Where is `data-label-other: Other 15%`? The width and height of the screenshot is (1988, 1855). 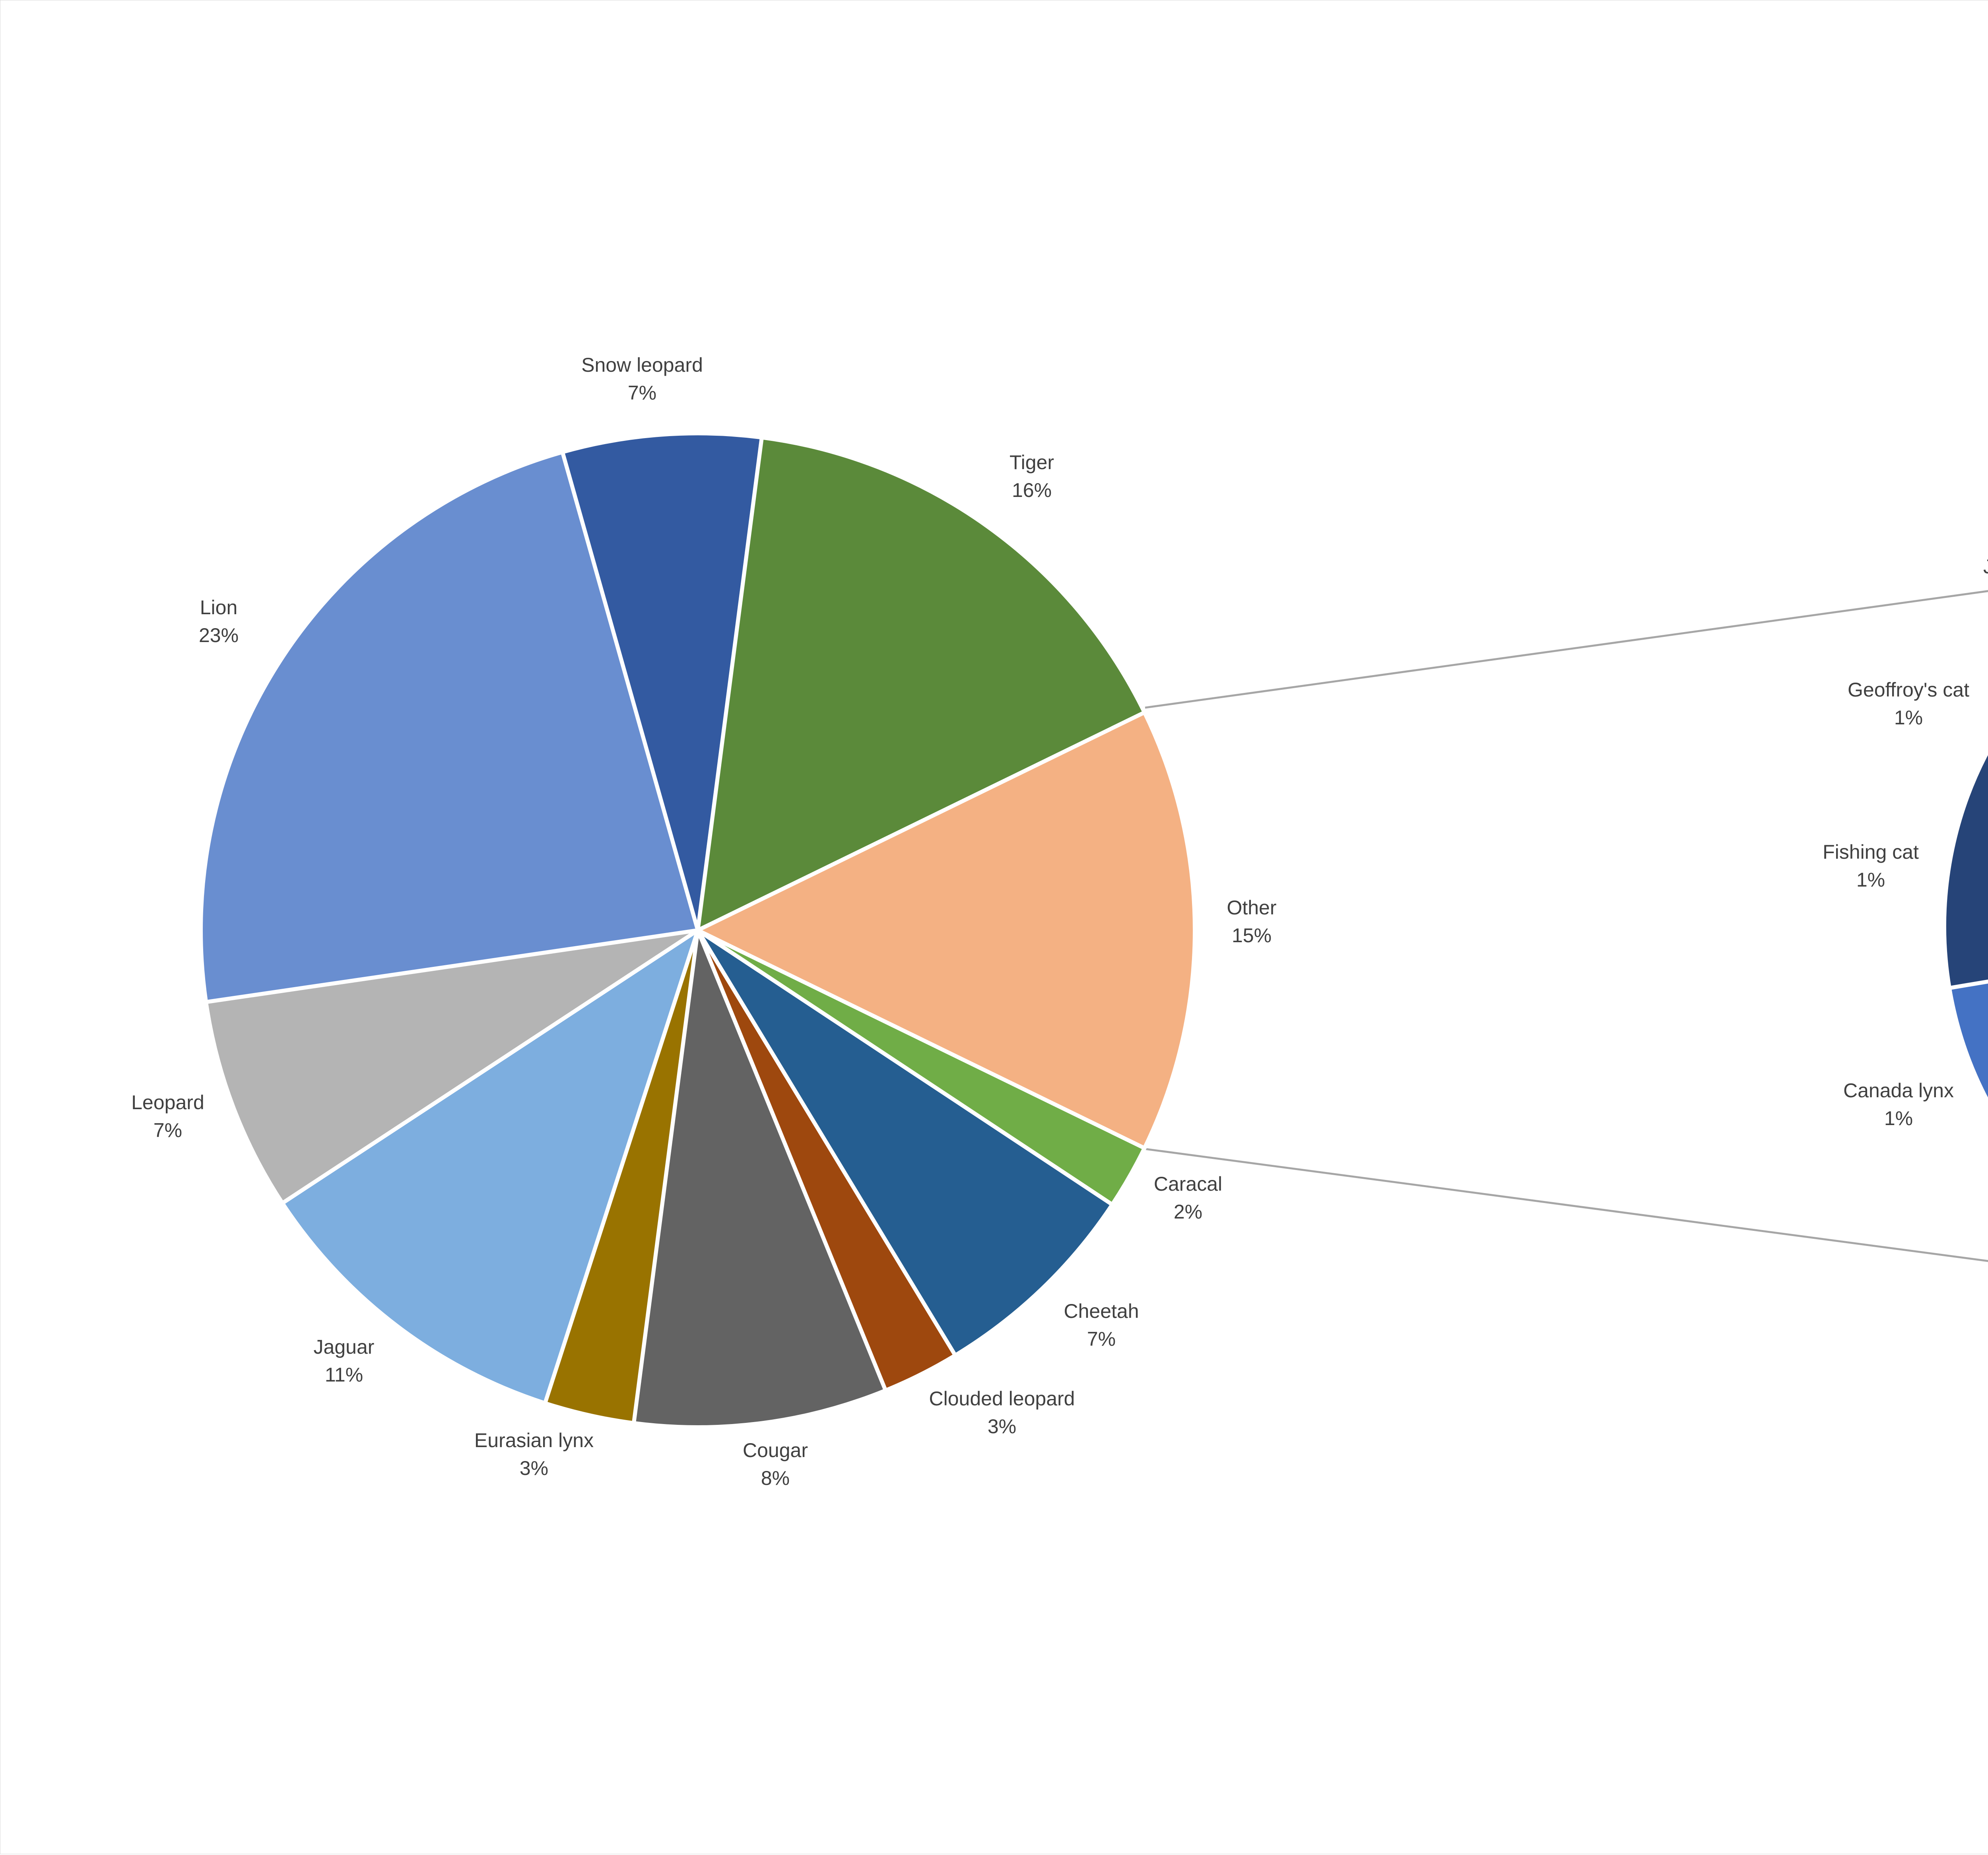
data-label-other: Other 15% is located at coordinates (1251, 921).